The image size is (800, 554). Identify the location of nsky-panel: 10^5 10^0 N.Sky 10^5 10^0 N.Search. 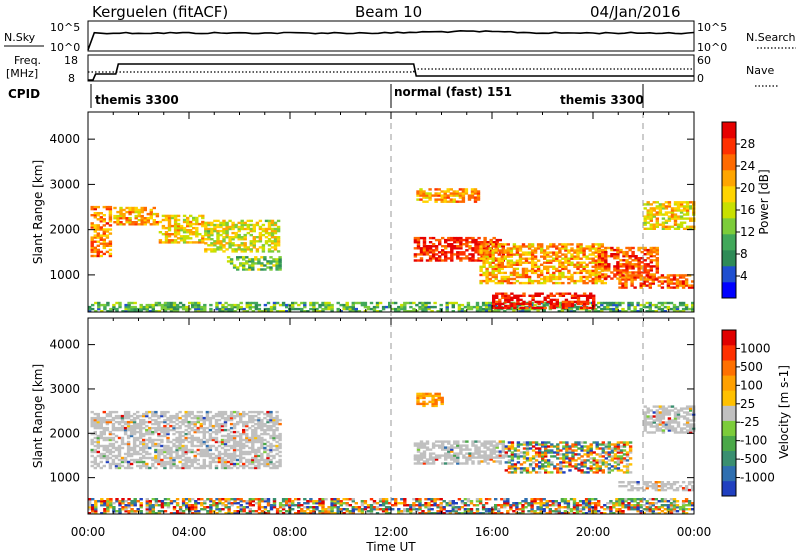
(400, 37).